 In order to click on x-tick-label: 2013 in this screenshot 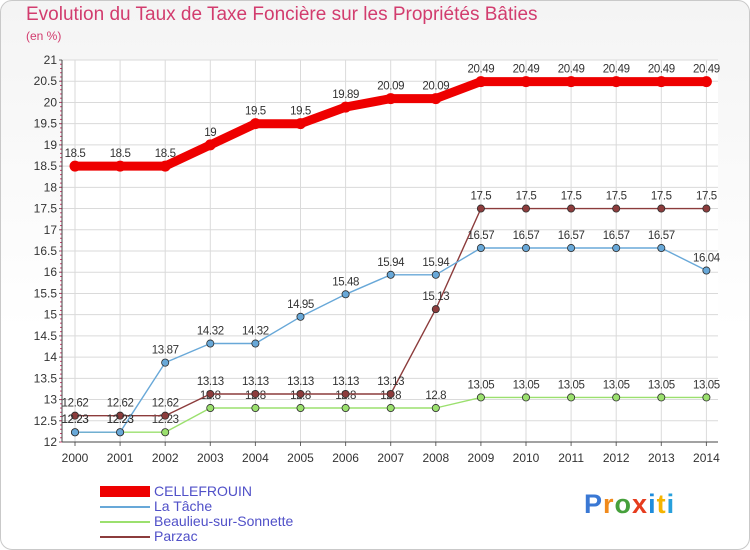, I will do `click(661, 458)`.